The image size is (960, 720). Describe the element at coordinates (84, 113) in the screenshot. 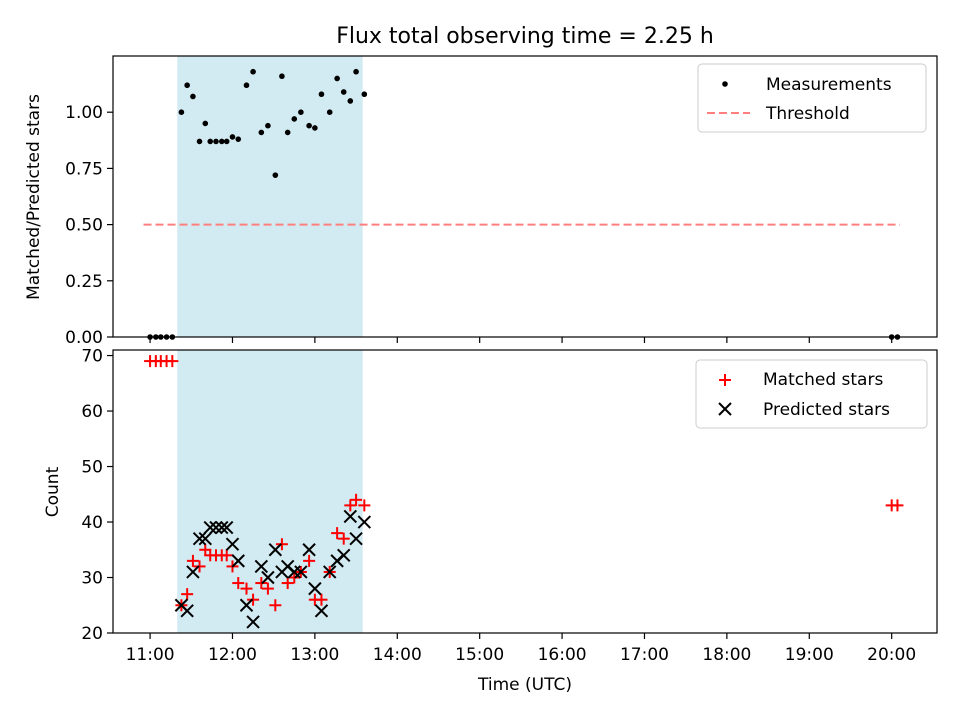

I see `ratio-y-tick-label: 1.00` at that location.